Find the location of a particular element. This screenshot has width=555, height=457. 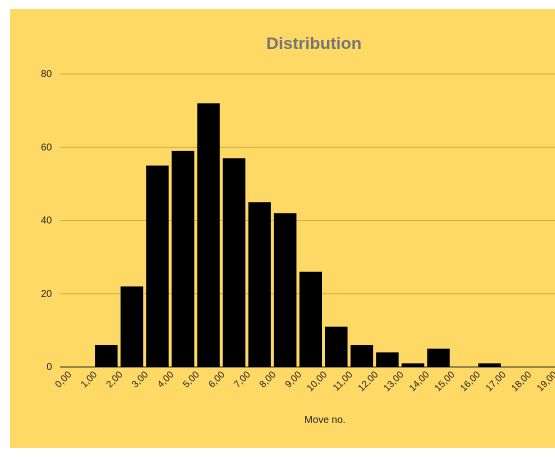

y-tick-label: 60 is located at coordinates (47, 147).